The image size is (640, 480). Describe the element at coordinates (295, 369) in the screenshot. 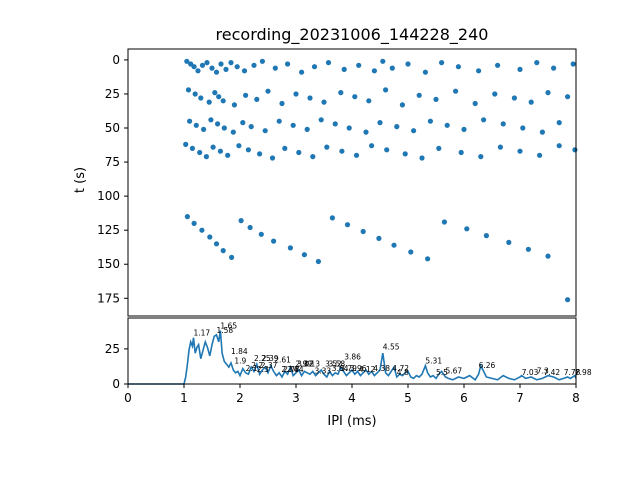

I see `peak-annotation: 2.84` at that location.